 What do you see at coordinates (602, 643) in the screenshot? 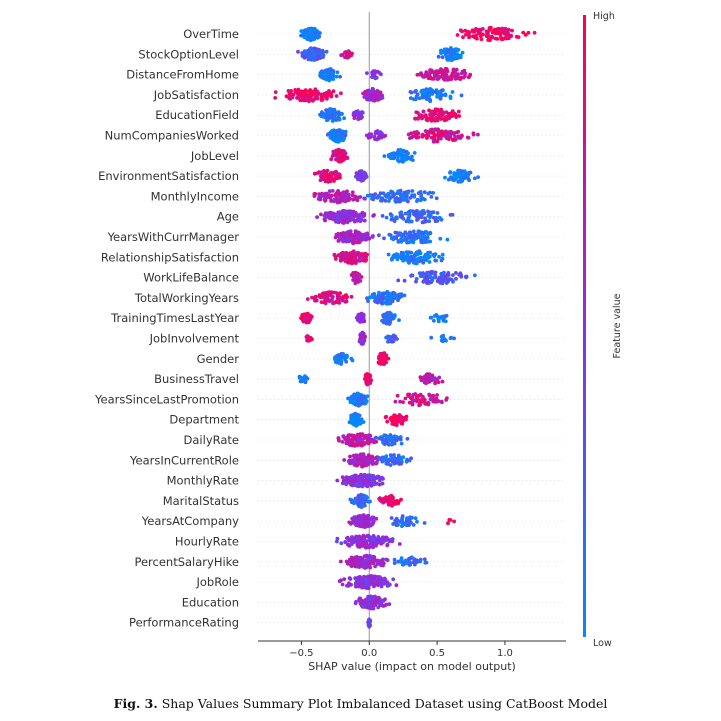
I see `colorbar-low-label: Low` at bounding box center [602, 643].